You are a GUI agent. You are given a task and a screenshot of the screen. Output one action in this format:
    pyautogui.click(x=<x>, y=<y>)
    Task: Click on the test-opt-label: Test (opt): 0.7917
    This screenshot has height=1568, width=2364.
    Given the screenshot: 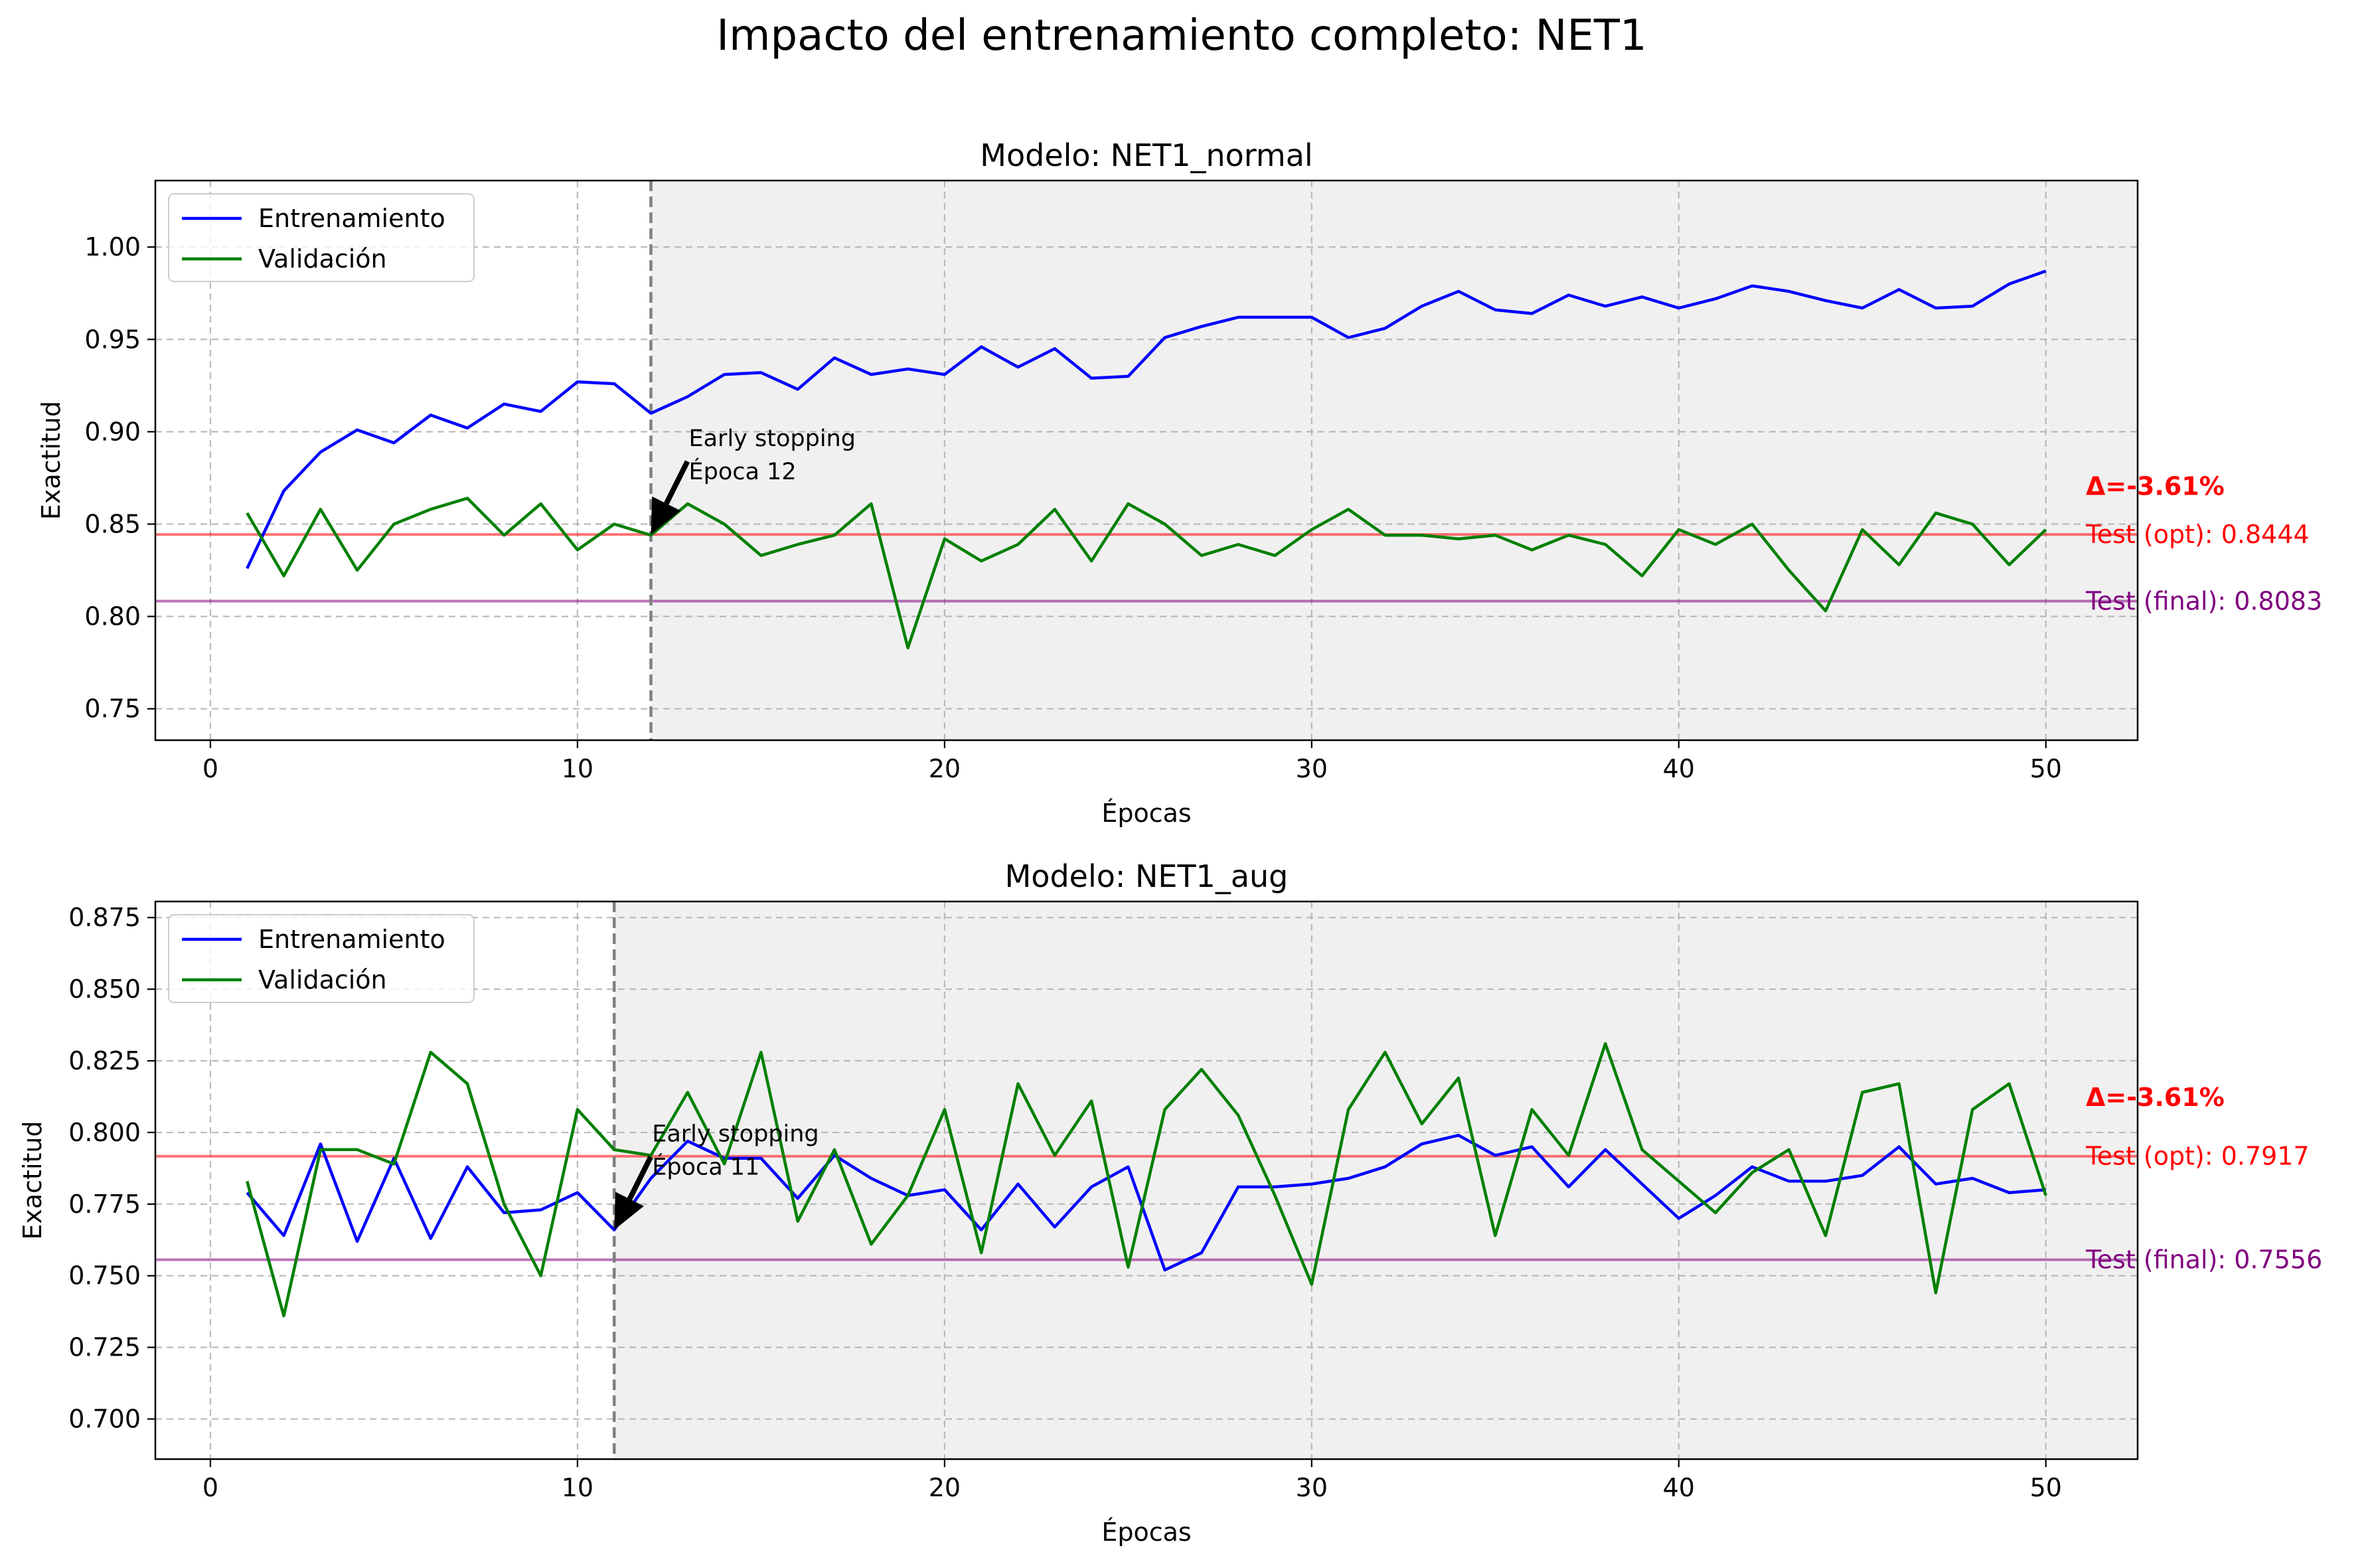 What is the action you would take?
    pyautogui.click(x=2197, y=1157)
    